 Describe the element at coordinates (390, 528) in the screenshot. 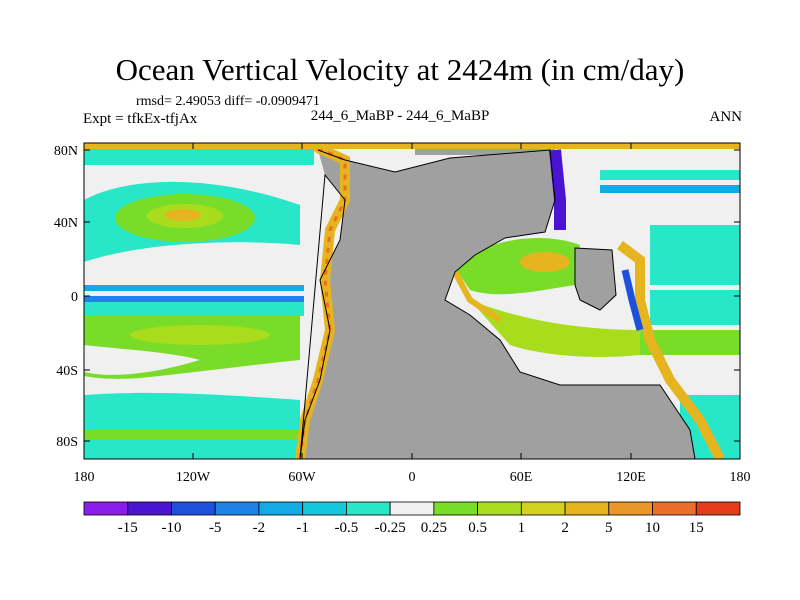

I see `colorbar-label: -0.25` at that location.